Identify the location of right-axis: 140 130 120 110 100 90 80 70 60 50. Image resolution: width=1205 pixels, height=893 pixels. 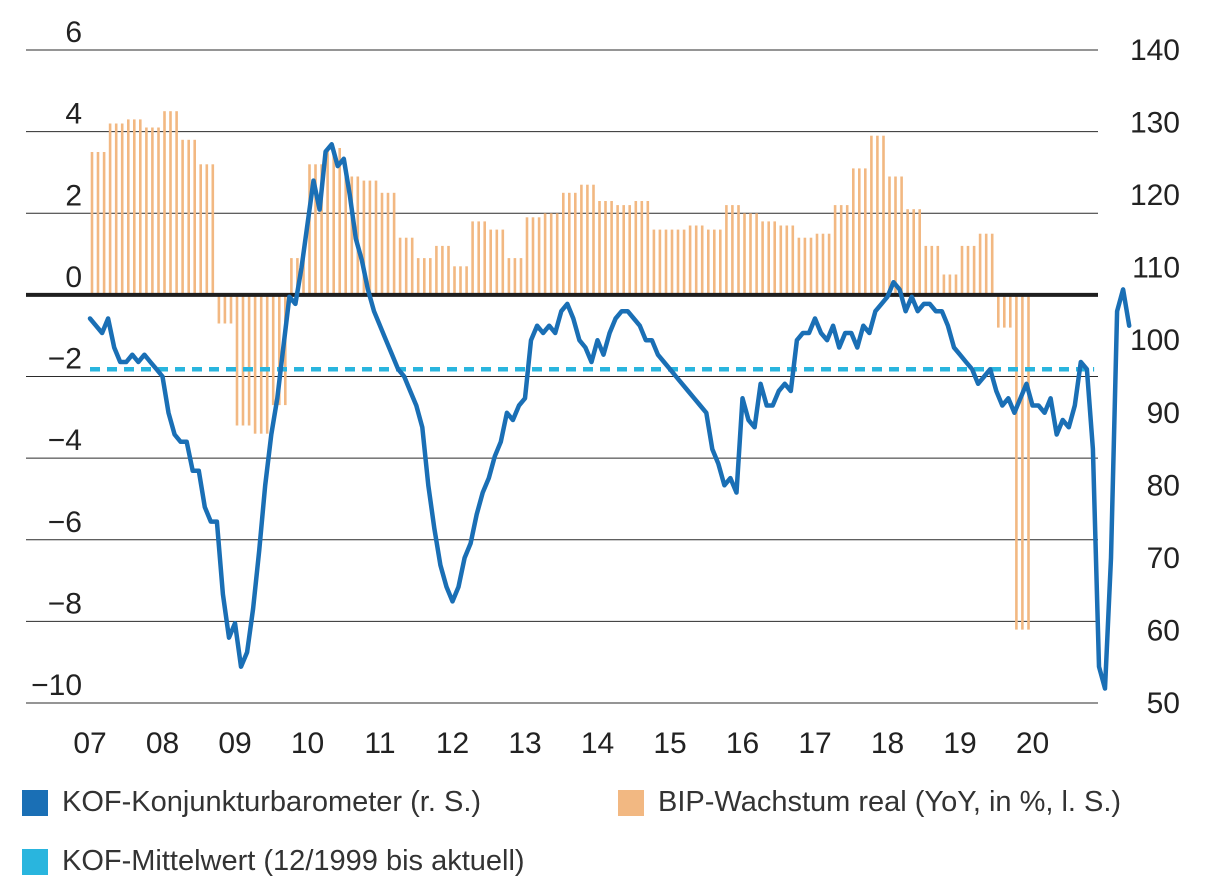
(1155, 377).